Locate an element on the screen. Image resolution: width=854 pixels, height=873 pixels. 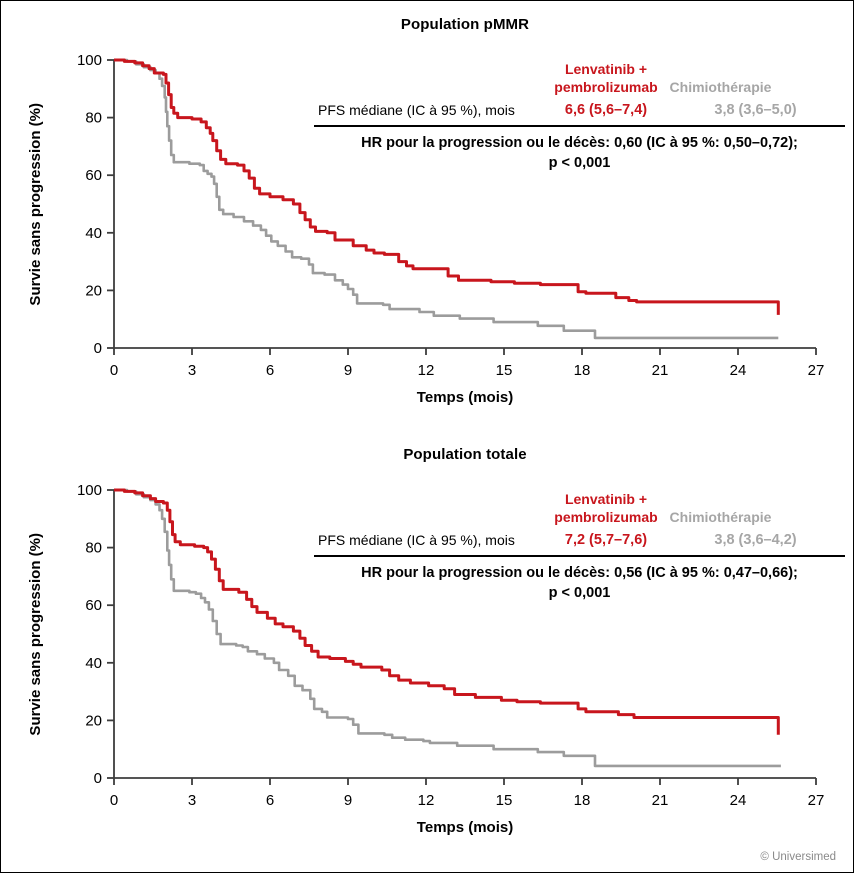
median-pfs-lenvatinib-value: 7,2 (5,7–7,6) is located at coordinates (606, 539).